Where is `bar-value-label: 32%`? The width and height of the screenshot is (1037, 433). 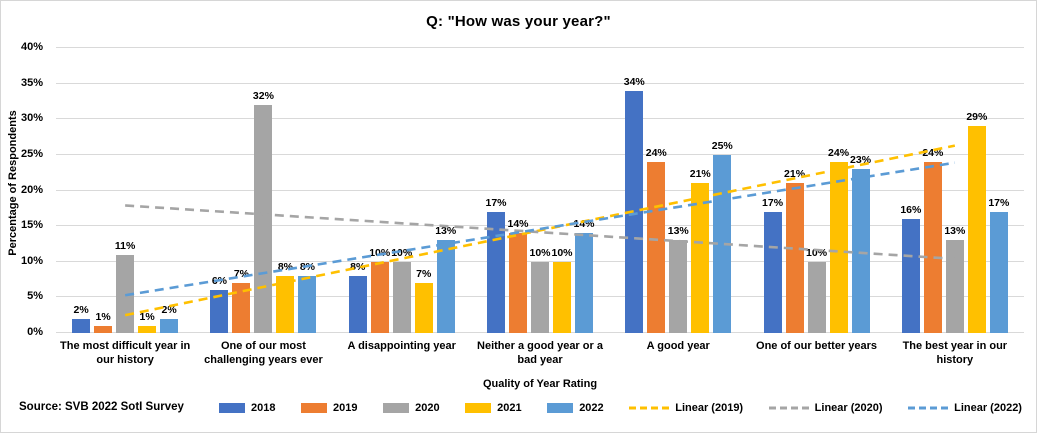 bar-value-label: 32% is located at coordinates (263, 96).